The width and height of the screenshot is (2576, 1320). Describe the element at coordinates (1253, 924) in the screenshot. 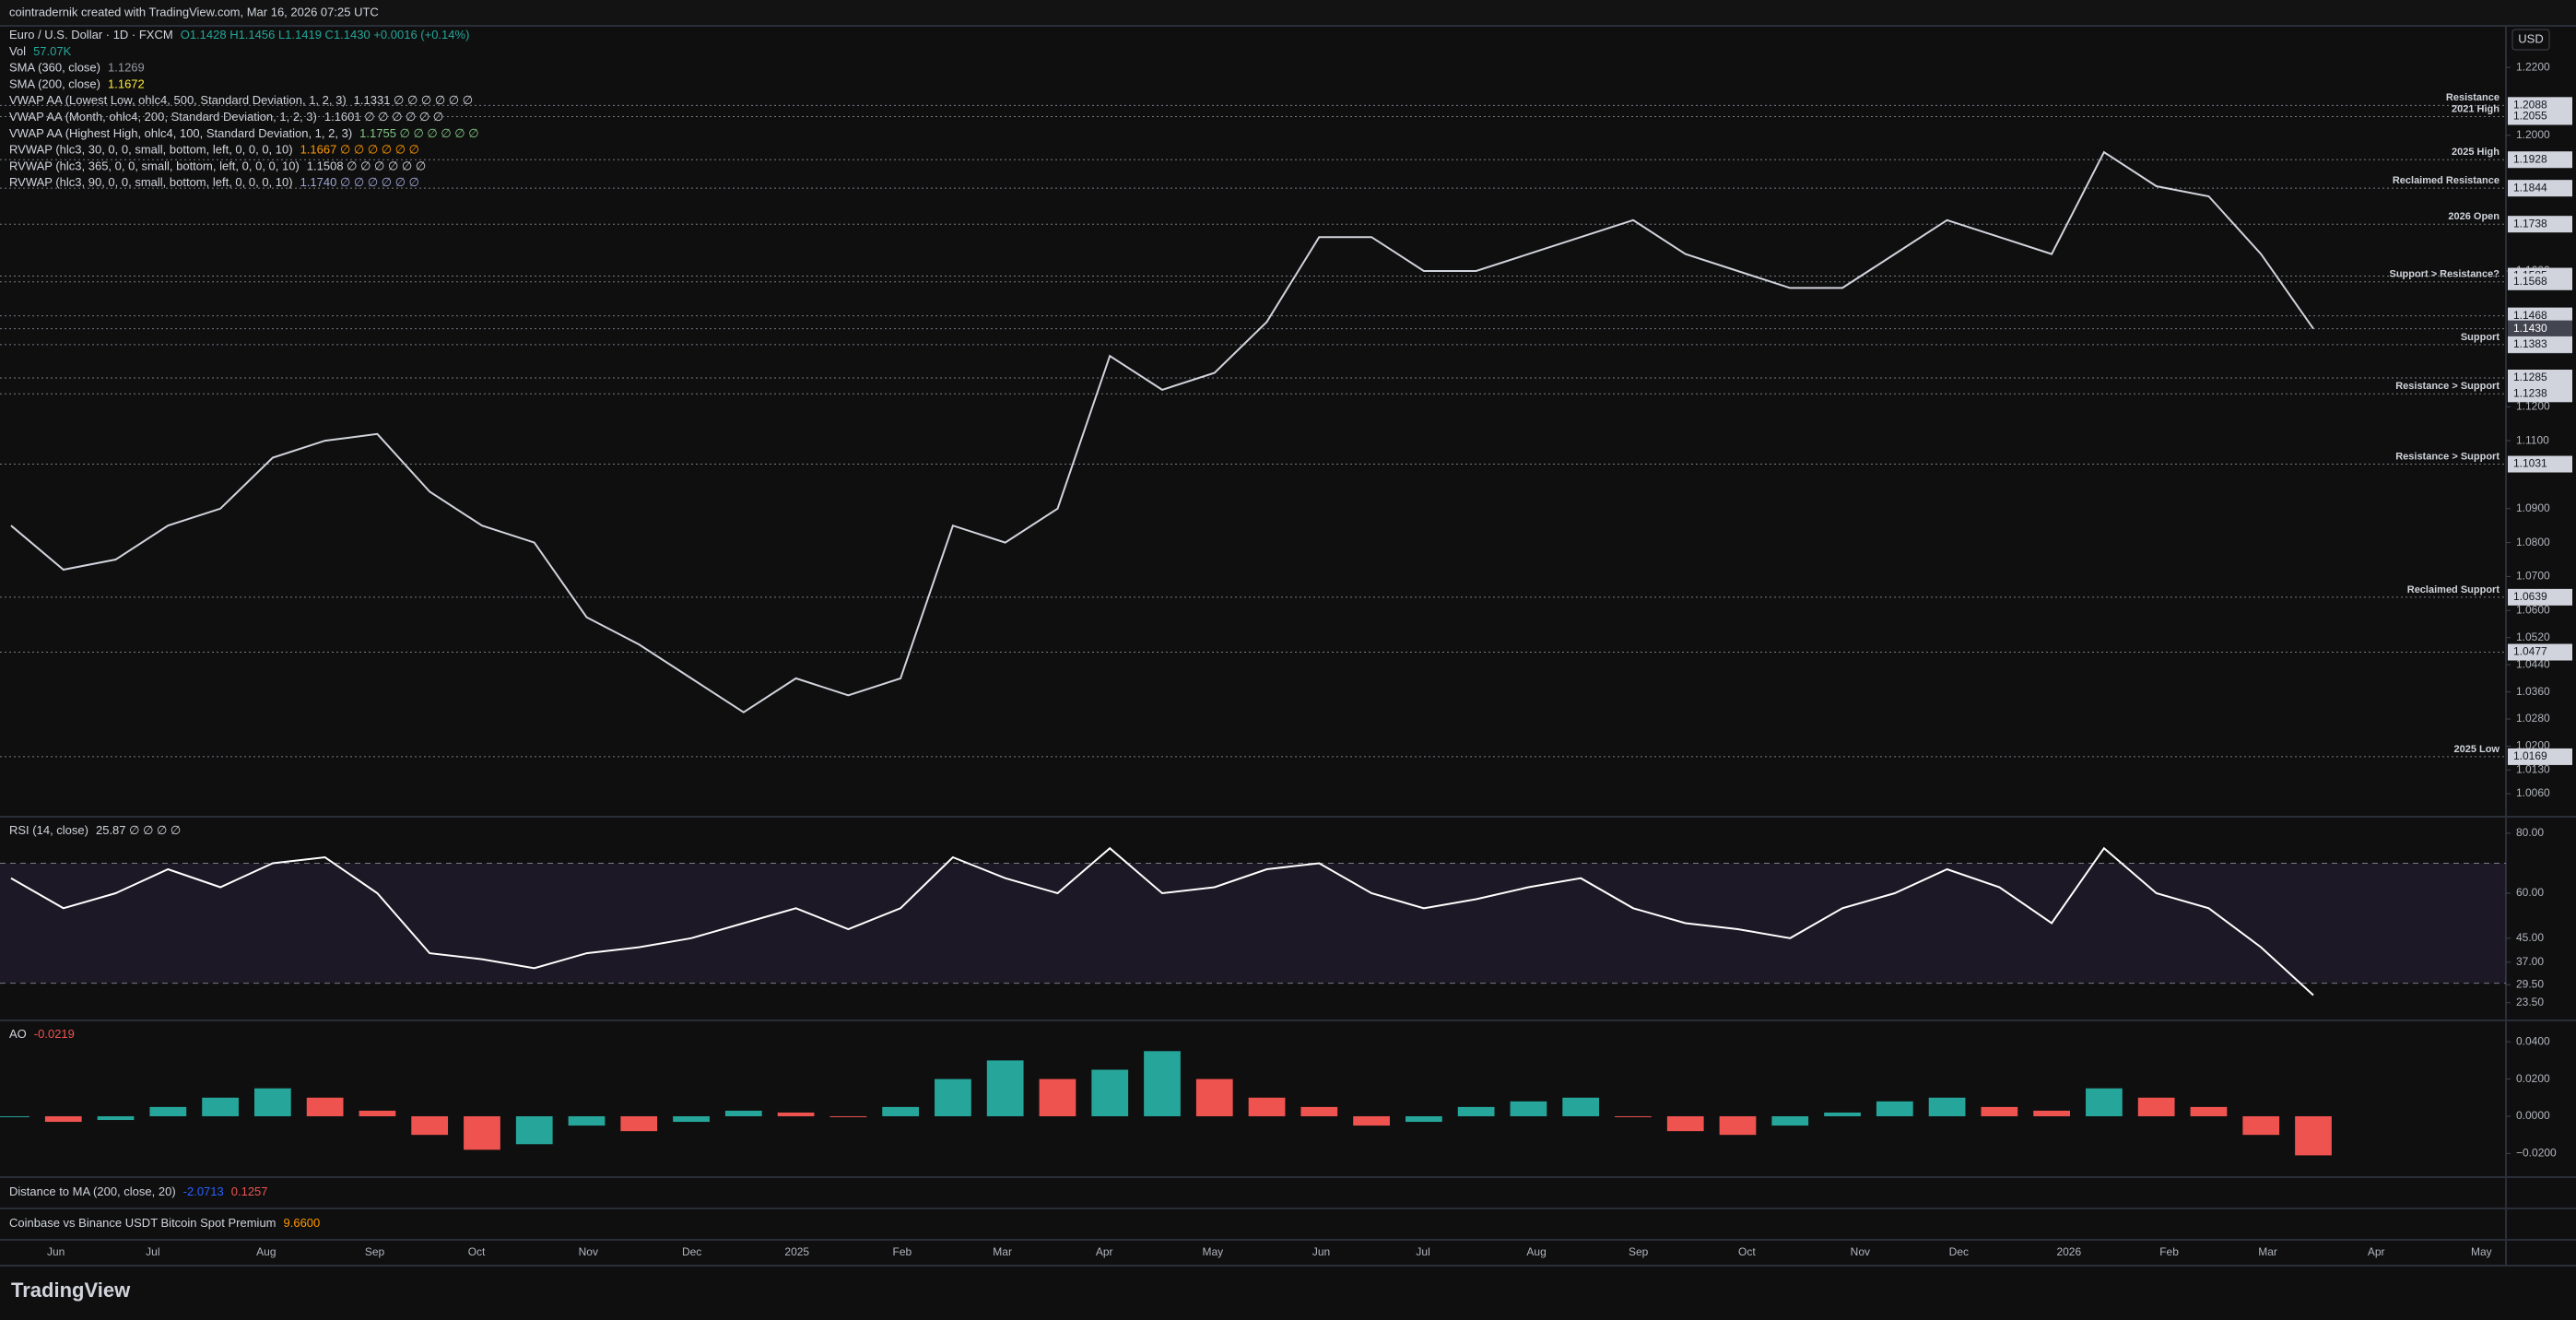

I see `rsi-band` at that location.